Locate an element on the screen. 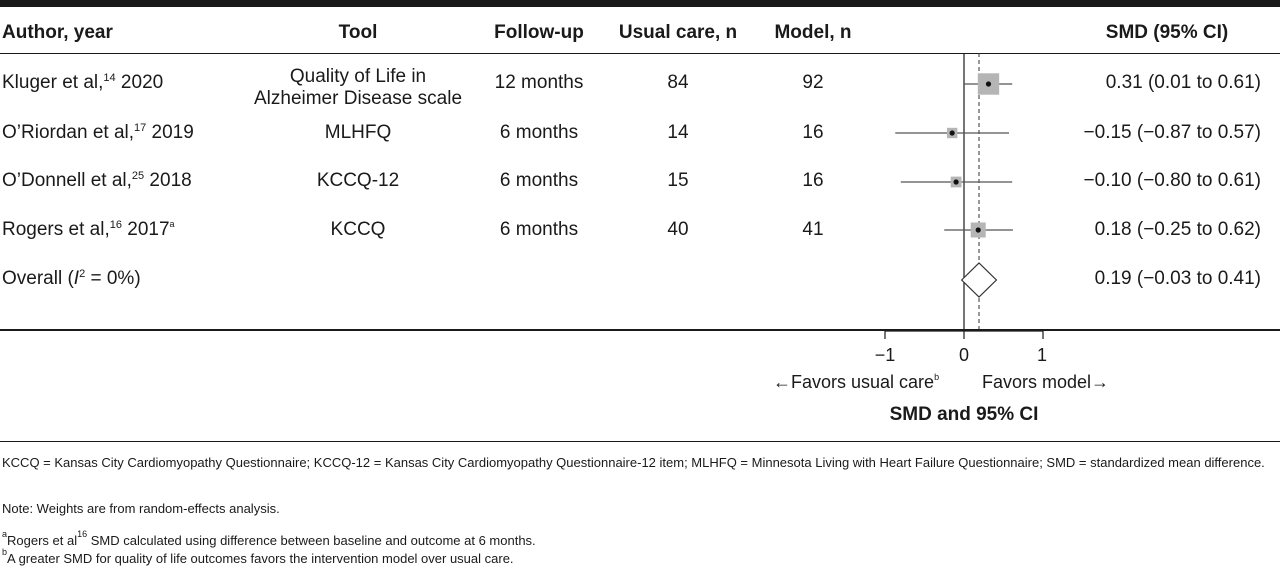 The height and width of the screenshot is (569, 1280). row-author: O’Riordan et al,17 2019 is located at coordinates (98, 132).